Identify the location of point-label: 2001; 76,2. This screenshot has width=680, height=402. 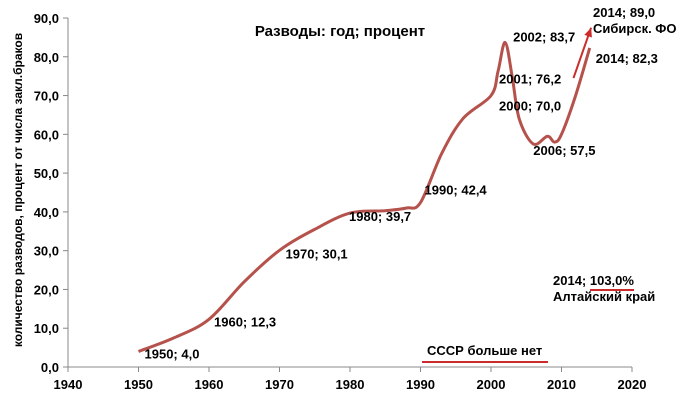
(530, 79).